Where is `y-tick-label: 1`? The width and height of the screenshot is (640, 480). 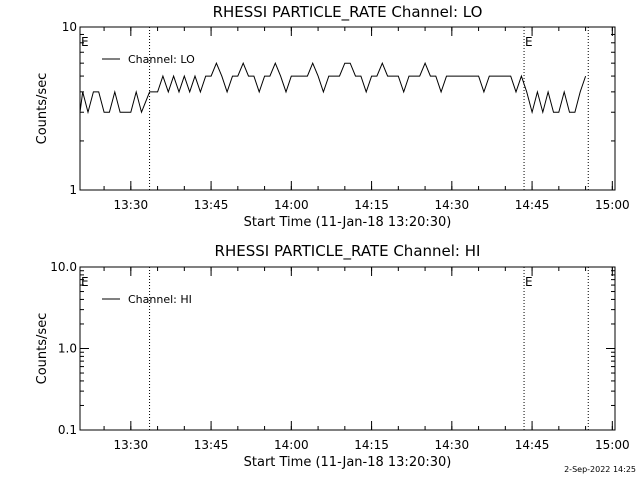
y-tick-label: 1 is located at coordinates (73, 190).